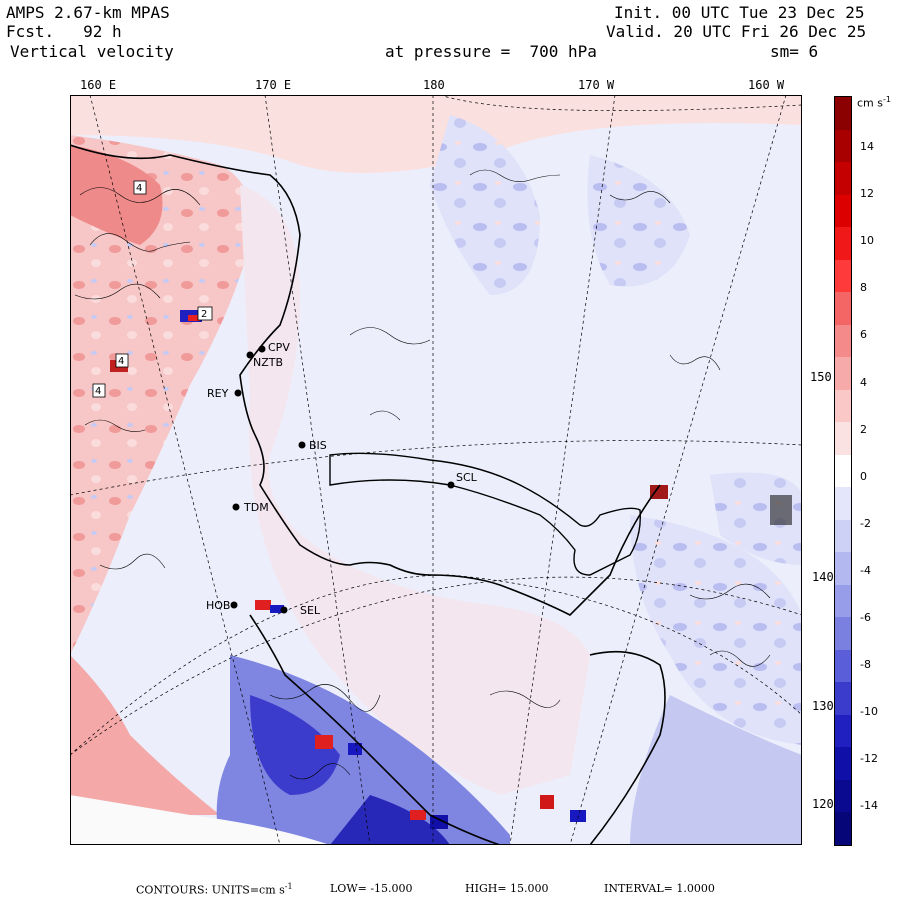 Image resolution: width=900 pixels, height=900 pixels. What do you see at coordinates (869, 712) in the screenshot?
I see `colorbar-tick-label: -10` at bounding box center [869, 712].